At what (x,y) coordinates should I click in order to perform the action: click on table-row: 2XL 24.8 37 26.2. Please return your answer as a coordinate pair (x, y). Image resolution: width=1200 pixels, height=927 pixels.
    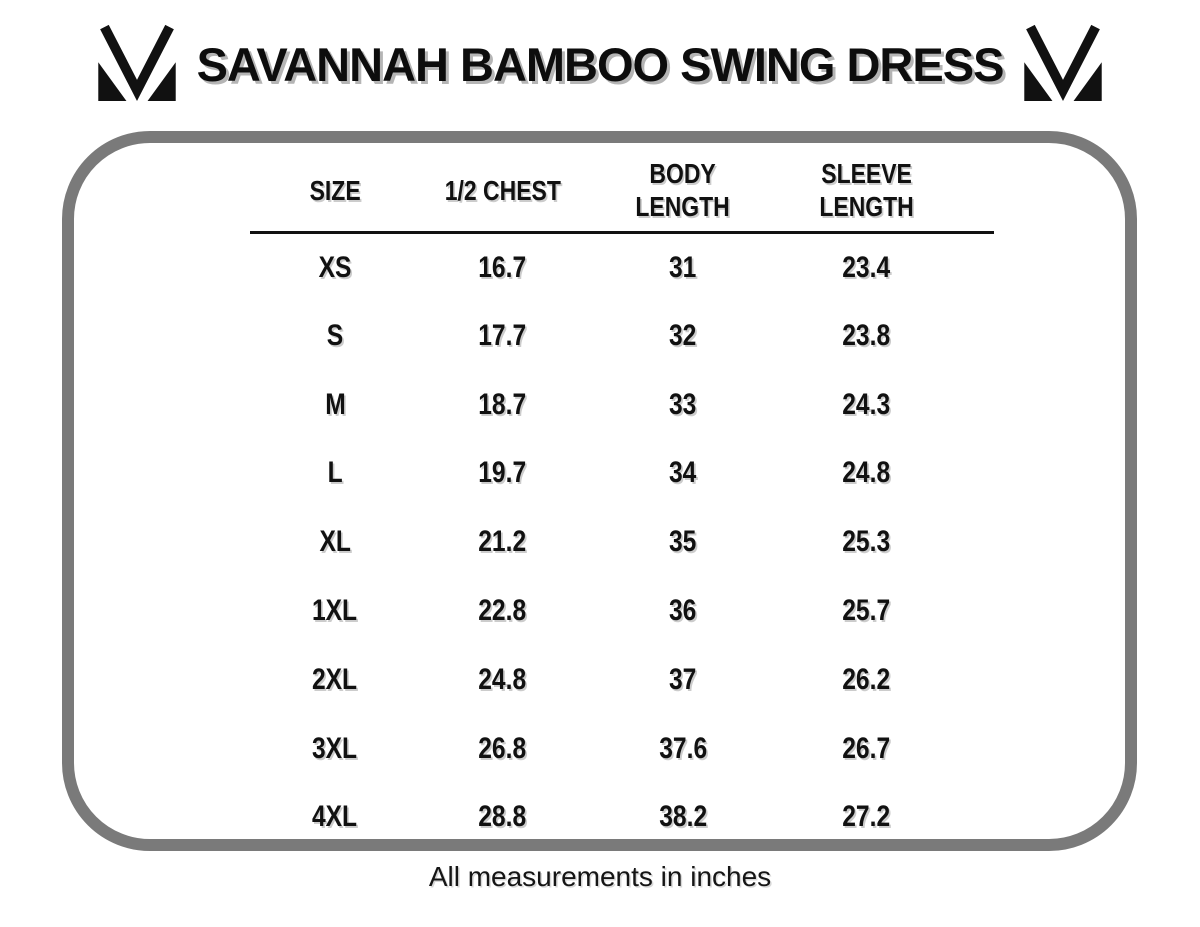
    Looking at the image, I should click on (622, 679).